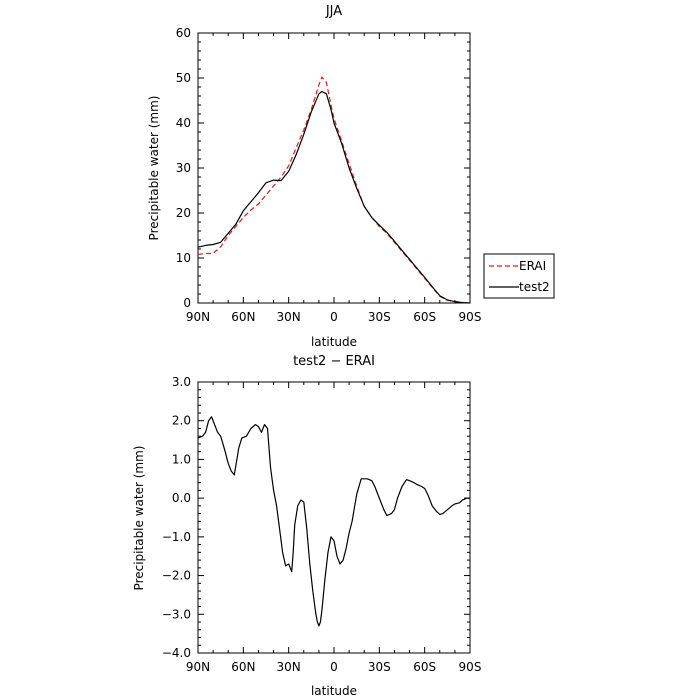 This screenshot has width=700, height=700. I want to click on chart-top-y-tick-label: 60, so click(183, 33).